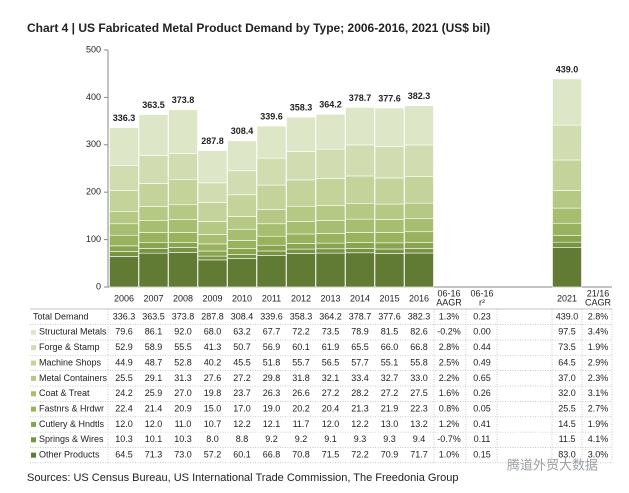 This screenshot has height=493, width=629. Describe the element at coordinates (419, 393) in the screenshot. I see `table-cell: 27.5` at that location.